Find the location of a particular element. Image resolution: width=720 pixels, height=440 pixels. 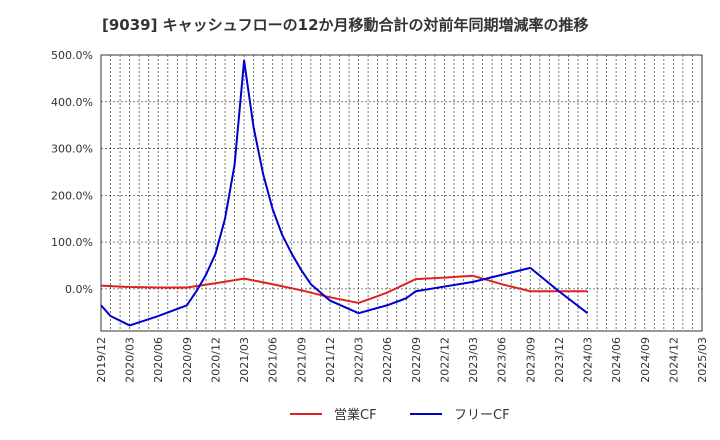

x-tick-label: 2022/03 is located at coordinates (359, 360).